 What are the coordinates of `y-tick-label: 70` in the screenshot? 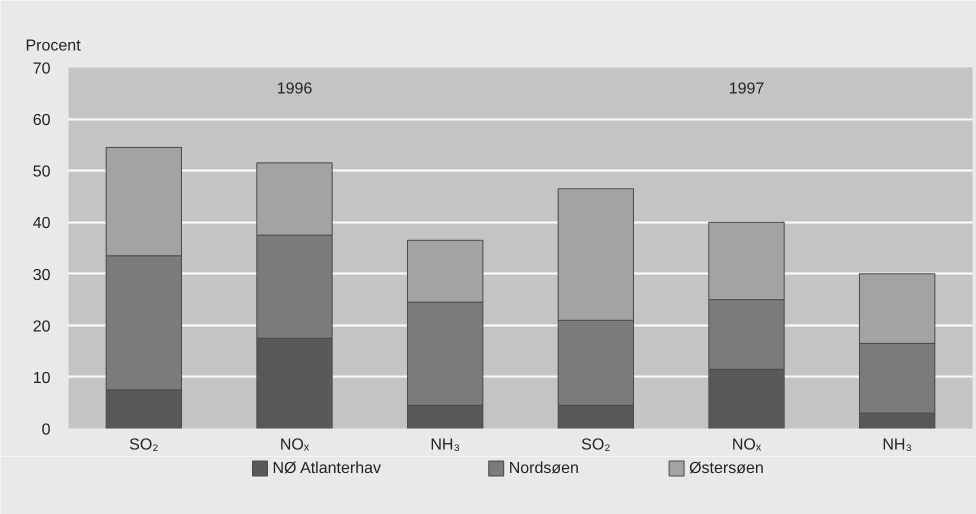 It's located at (41, 69).